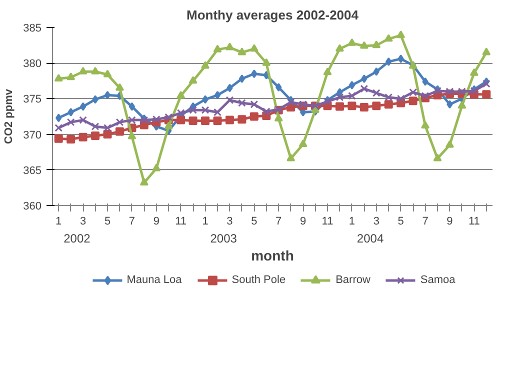 The height and width of the screenshot is (368, 530). I want to click on legend-label: Mauna Loa, so click(154, 280).